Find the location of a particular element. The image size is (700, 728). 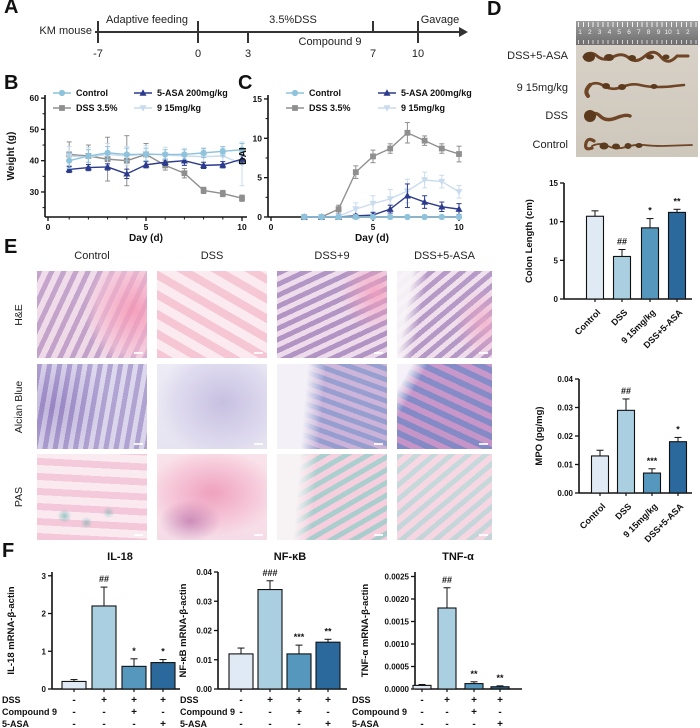

histology-image-pas3 is located at coordinates (332, 497).